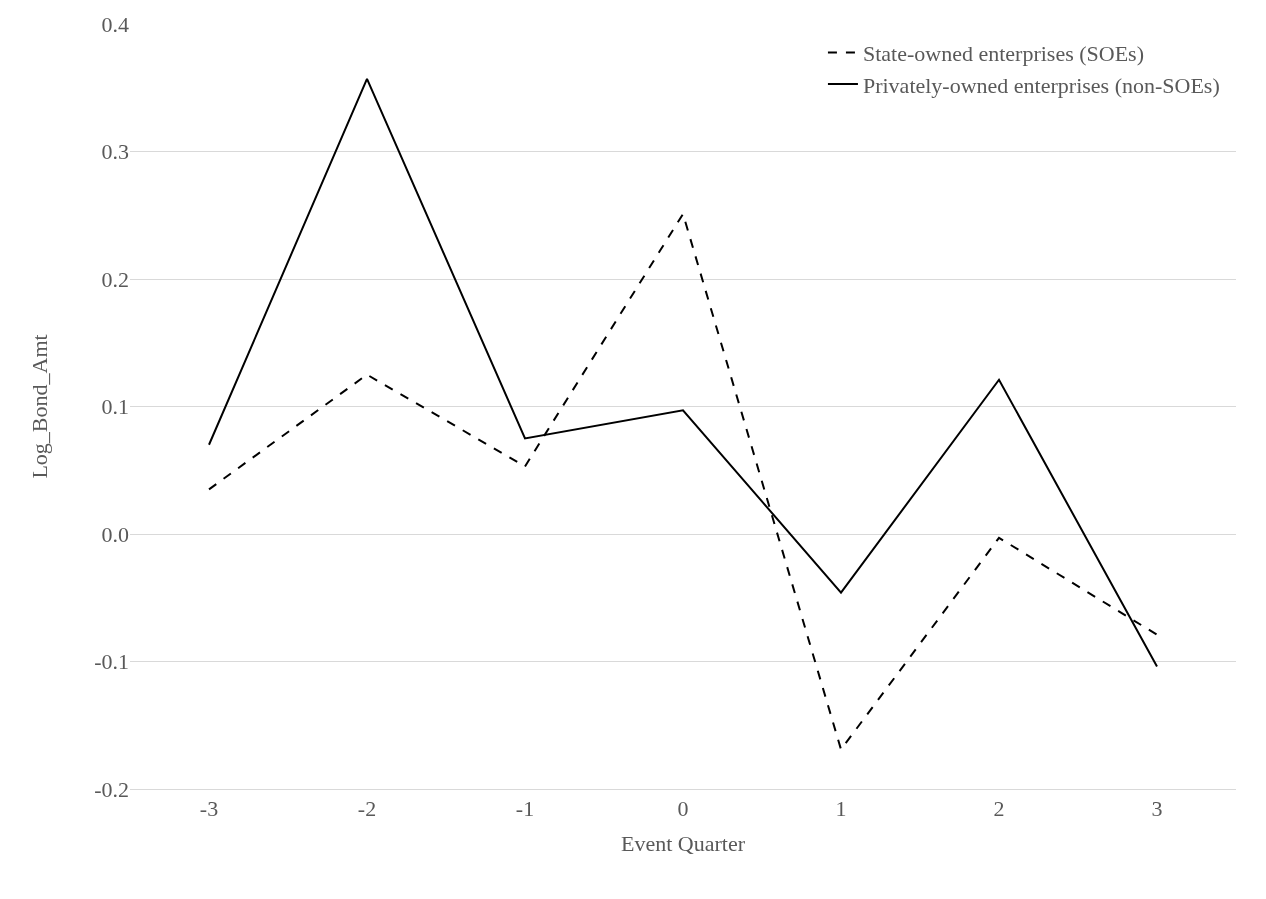 The width and height of the screenshot is (1266, 899). What do you see at coordinates (111, 662) in the screenshot?
I see `y-tick-label: -0.1` at bounding box center [111, 662].